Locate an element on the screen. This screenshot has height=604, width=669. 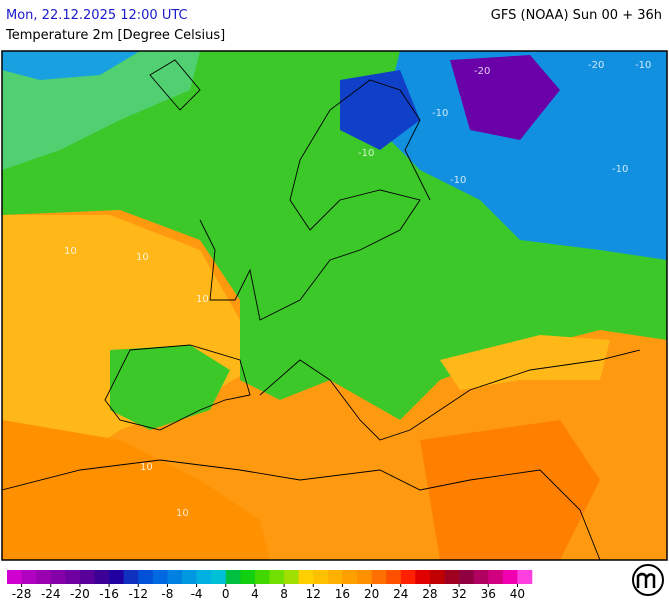
model-run: GFS (NOAA) Sun 00 + 36h is located at coordinates (576, 15).